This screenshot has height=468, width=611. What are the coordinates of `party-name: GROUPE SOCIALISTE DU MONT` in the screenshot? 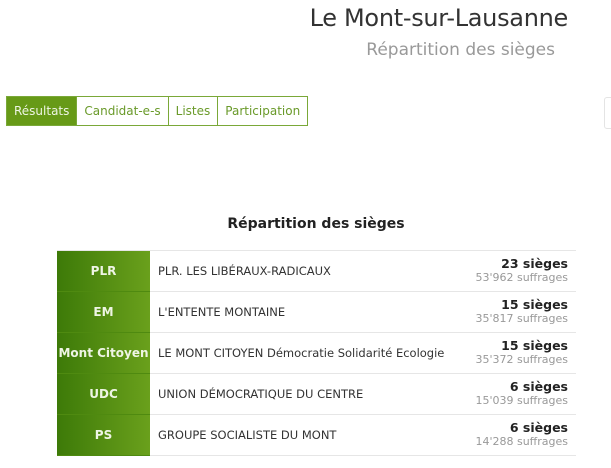 It's located at (247, 435).